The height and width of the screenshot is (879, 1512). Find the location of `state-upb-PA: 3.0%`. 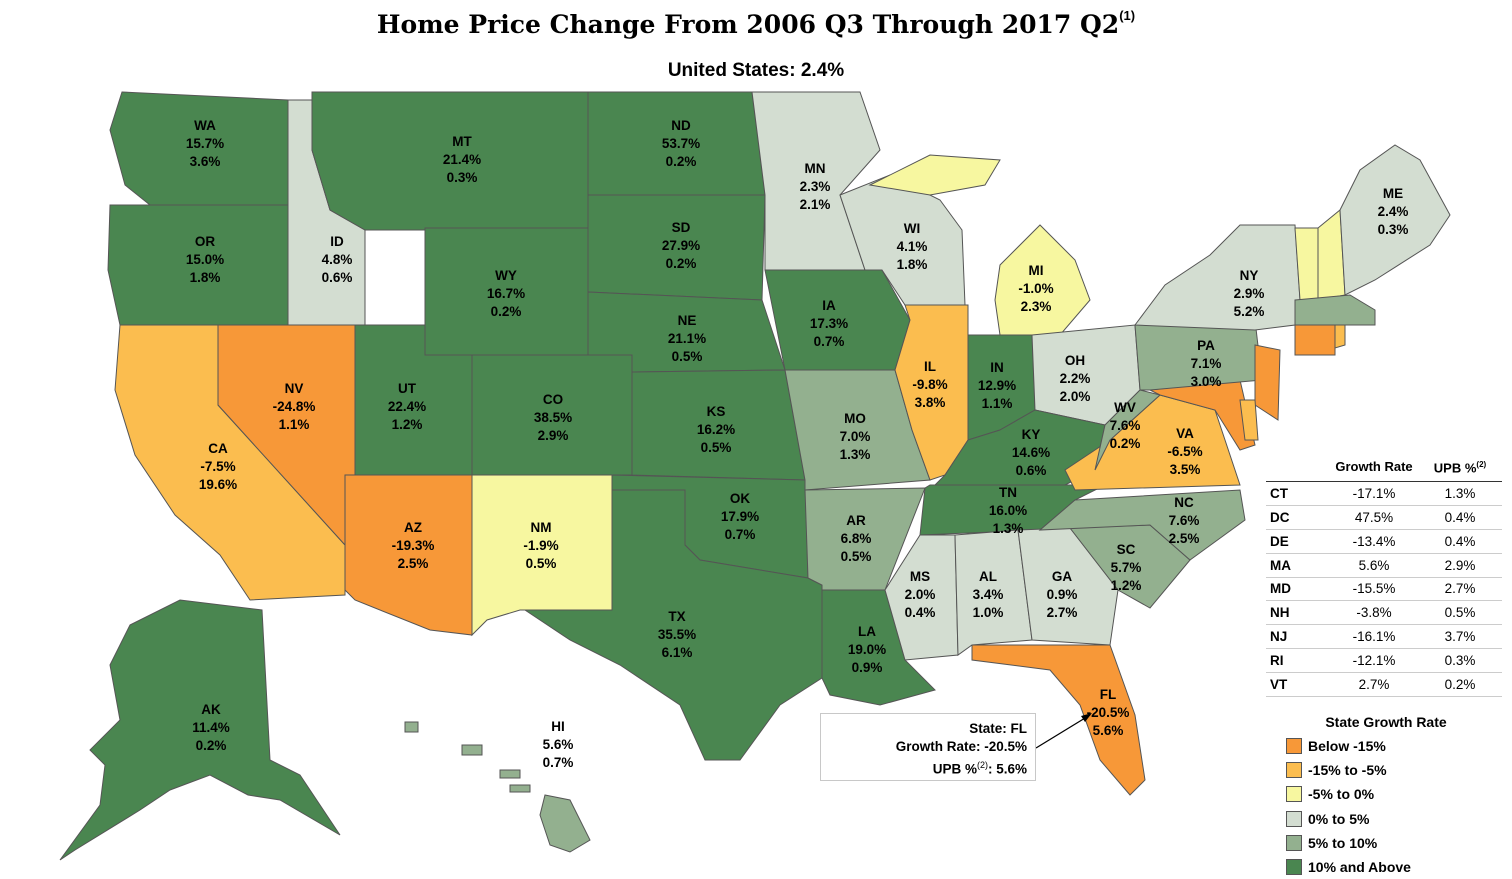

state-upb-PA: 3.0% is located at coordinates (1206, 381).